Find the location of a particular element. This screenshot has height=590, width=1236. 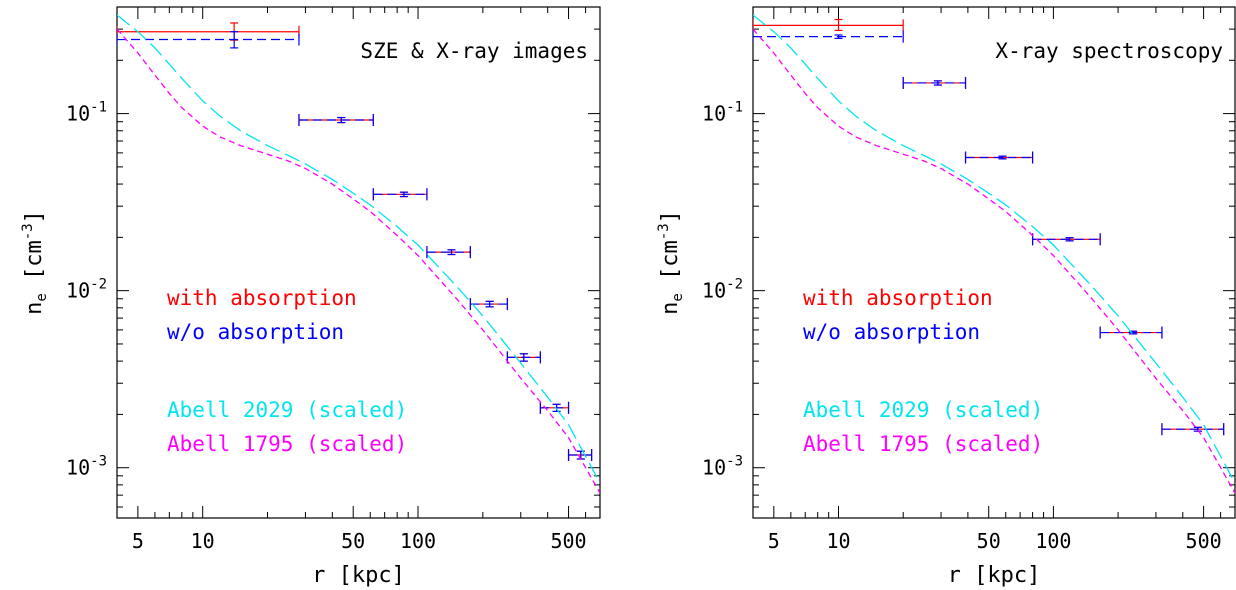

panel-title: X-ray spectroscopy is located at coordinates (1109, 51).